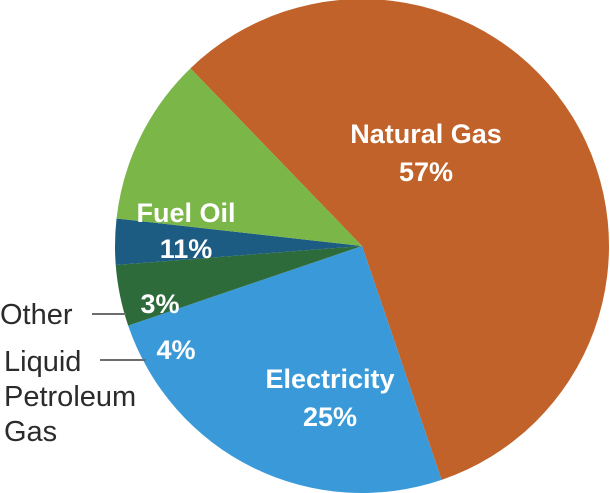 This screenshot has height=493, width=610. I want to click on external-label-lpg-line2: Petroleum, so click(70, 397).